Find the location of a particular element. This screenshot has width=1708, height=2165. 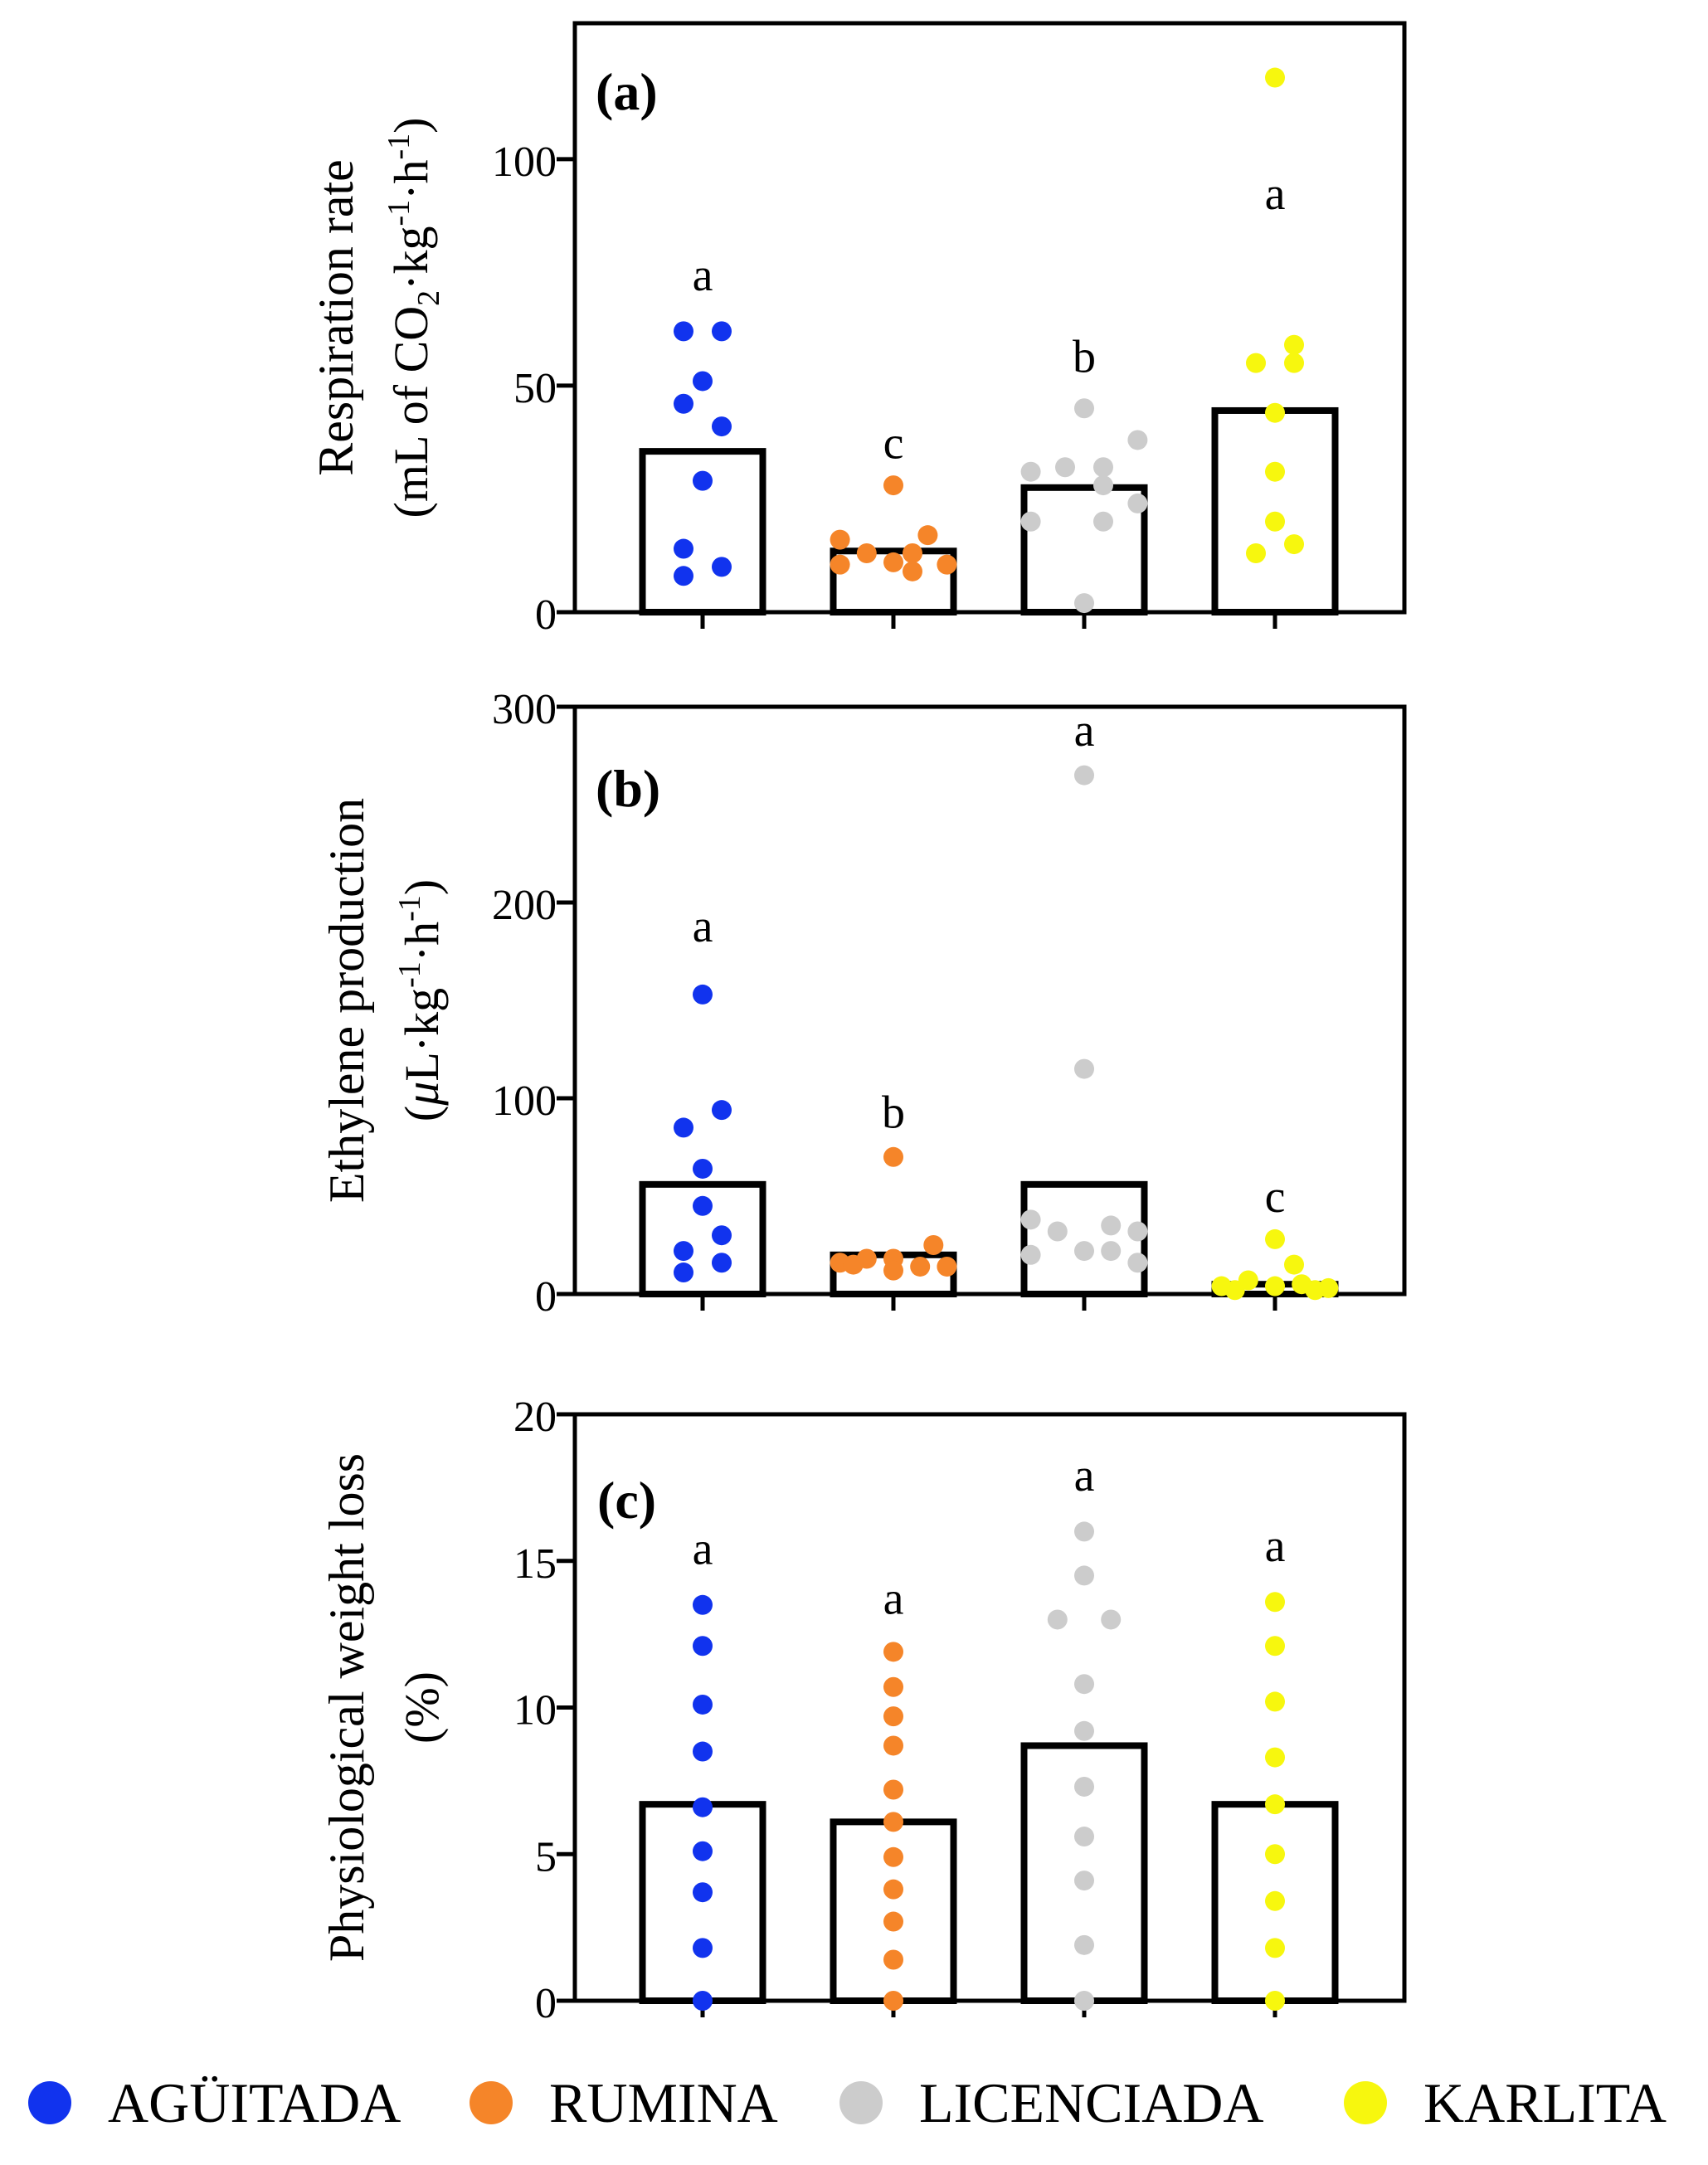

bar-agüitada is located at coordinates (702, 1238).